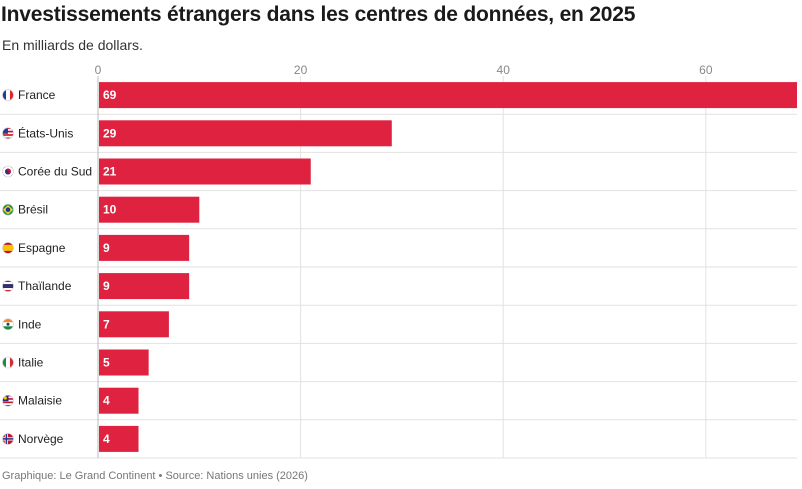  I want to click on flag-malaysia-icon, so click(8, 400).